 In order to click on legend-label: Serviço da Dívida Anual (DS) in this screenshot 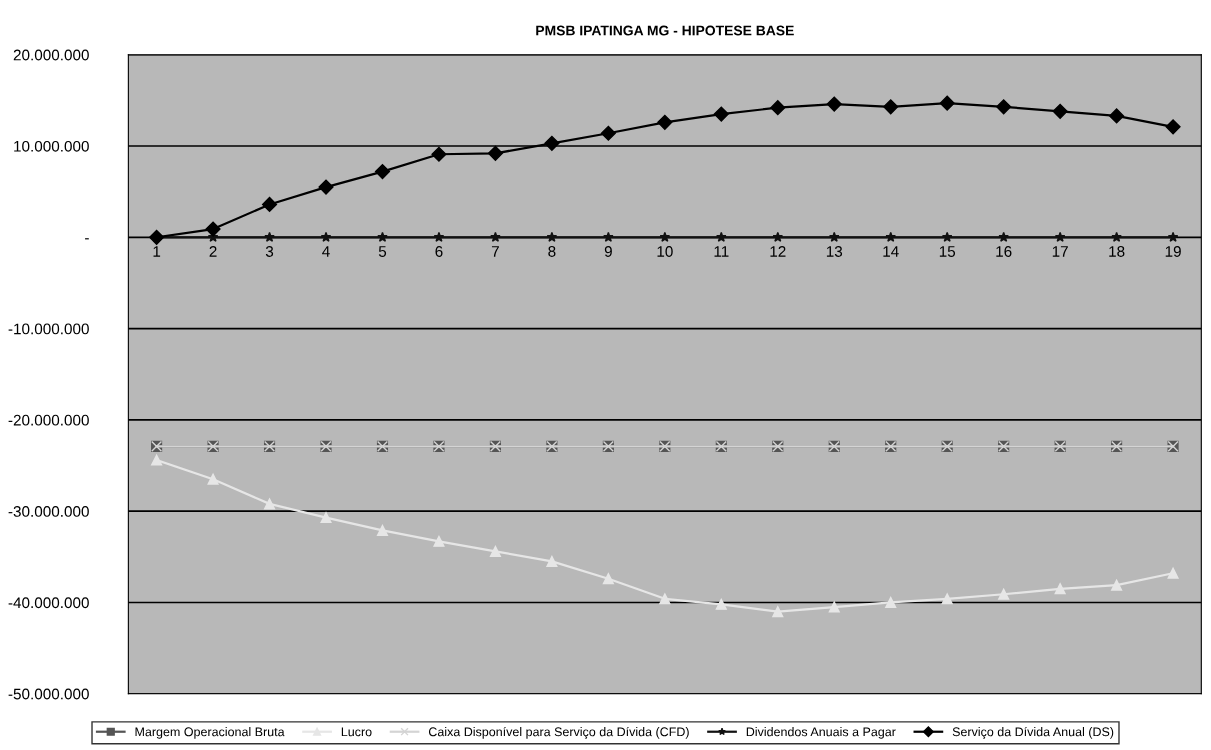, I will do `click(1033, 732)`.